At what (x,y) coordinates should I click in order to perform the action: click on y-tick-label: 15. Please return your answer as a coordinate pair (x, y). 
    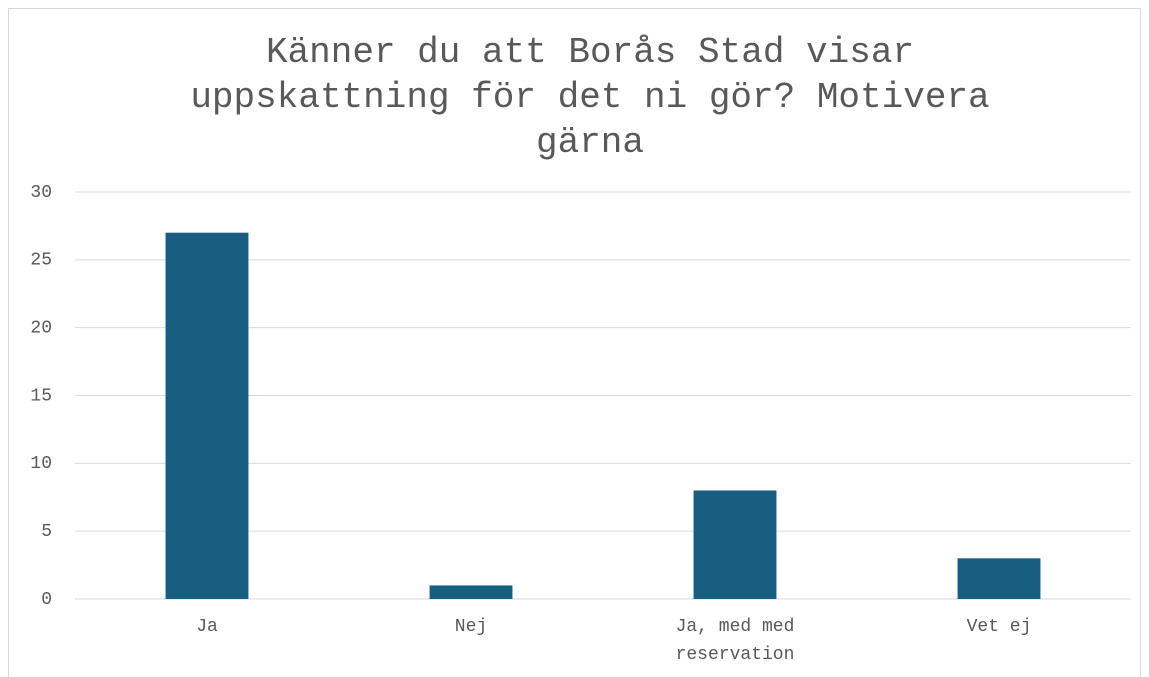
    Looking at the image, I should click on (41, 396).